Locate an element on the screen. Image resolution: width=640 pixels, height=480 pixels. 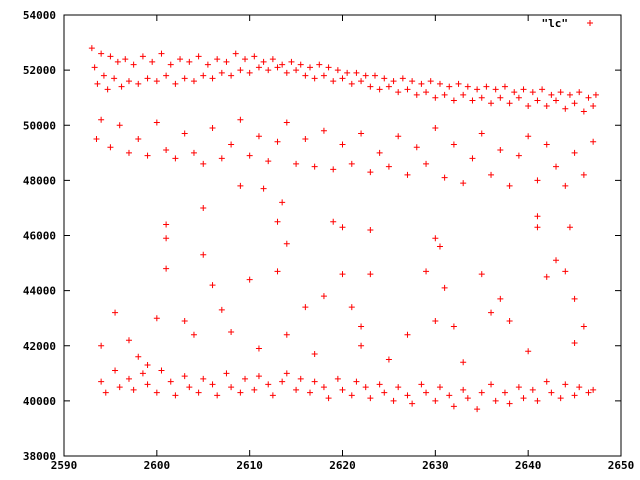
legend-marker-symbol is located at coordinates (590, 23).